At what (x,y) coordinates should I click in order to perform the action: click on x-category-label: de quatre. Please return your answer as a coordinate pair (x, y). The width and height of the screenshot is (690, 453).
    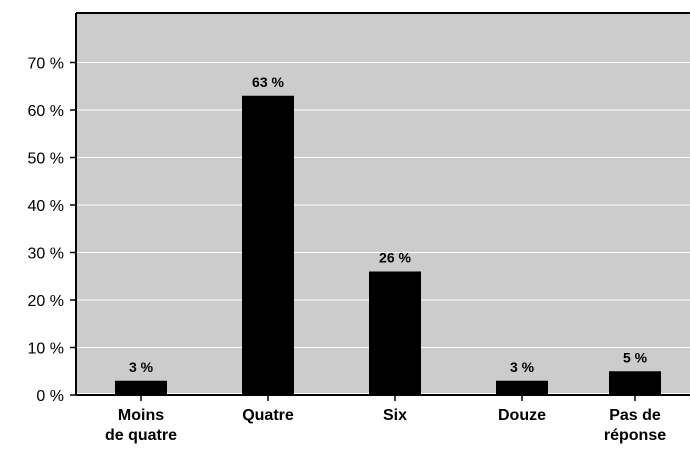
    Looking at the image, I should click on (141, 435).